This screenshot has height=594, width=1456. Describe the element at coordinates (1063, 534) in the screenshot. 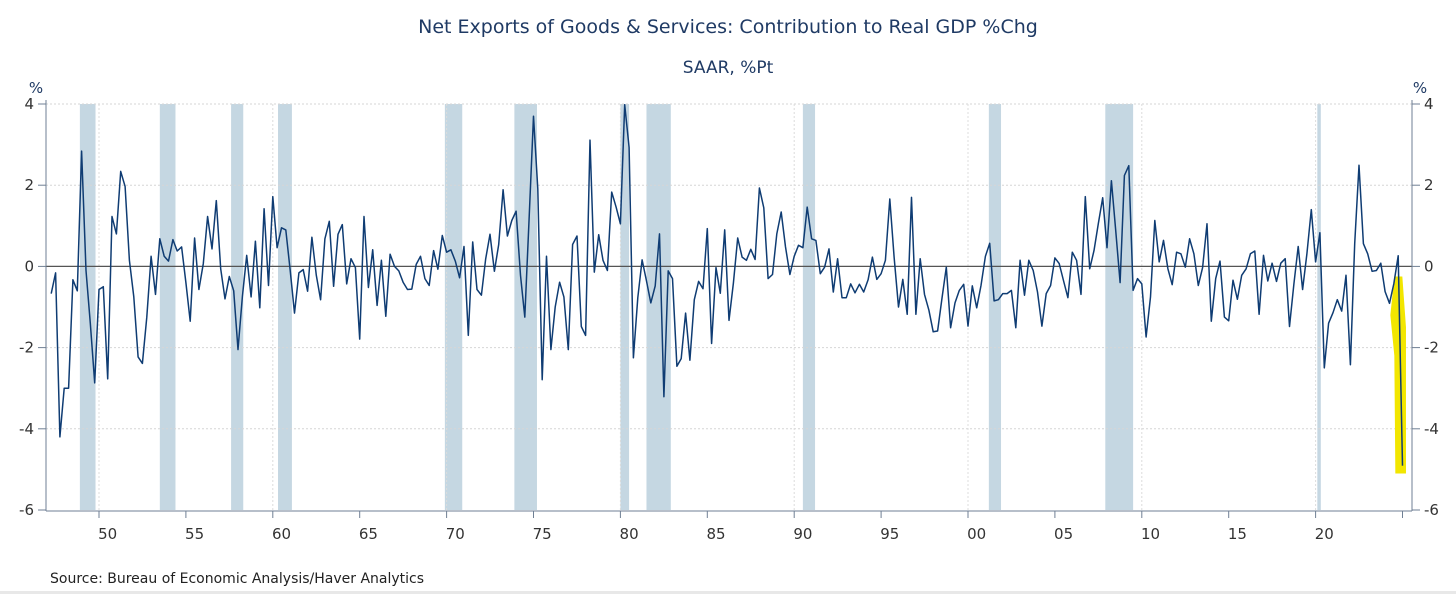

I see `x-tick-label: 05` at that location.